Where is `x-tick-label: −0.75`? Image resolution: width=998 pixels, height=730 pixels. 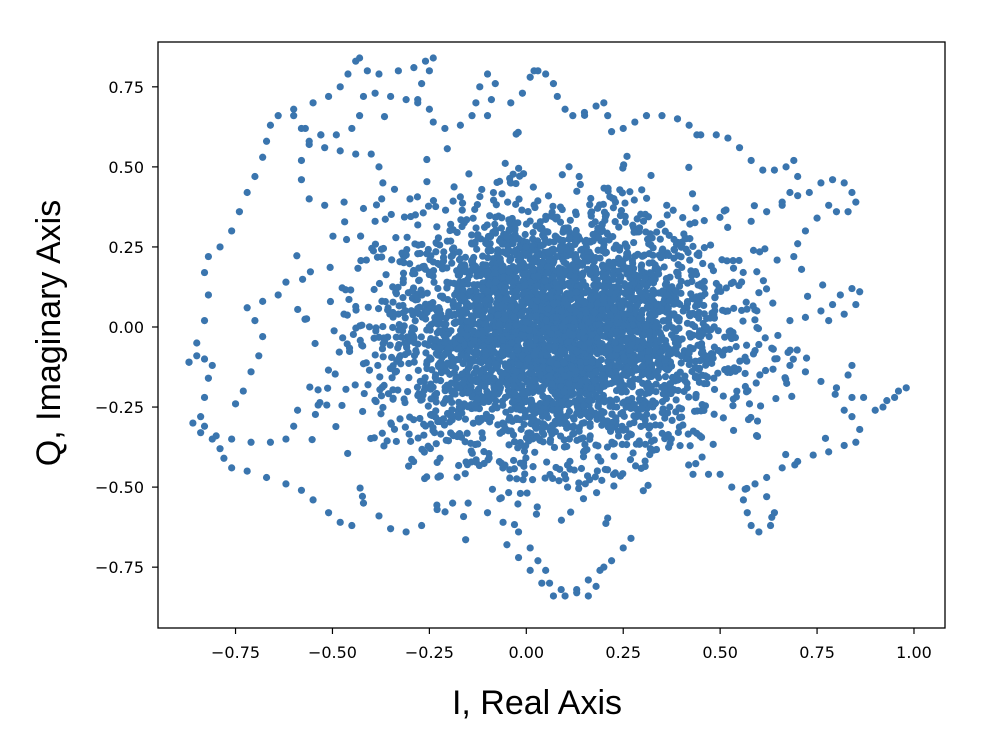 x-tick-label: −0.75 is located at coordinates (235, 652).